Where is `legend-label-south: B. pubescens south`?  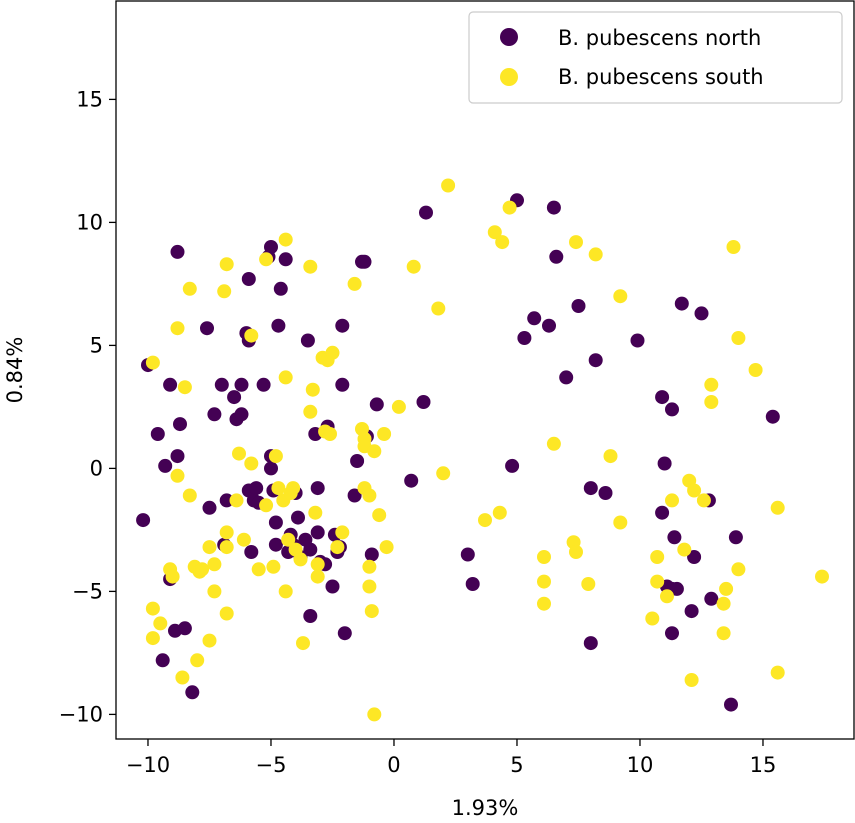
legend-label-south: B. pubescens south is located at coordinates (661, 77).